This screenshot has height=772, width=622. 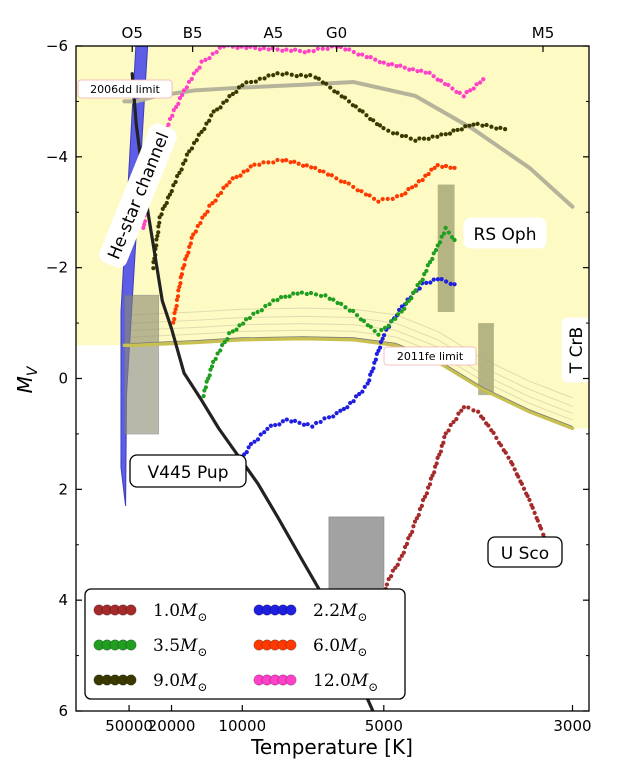 What do you see at coordinates (57, 157) in the screenshot?
I see `y-tick-label: −4` at bounding box center [57, 157].